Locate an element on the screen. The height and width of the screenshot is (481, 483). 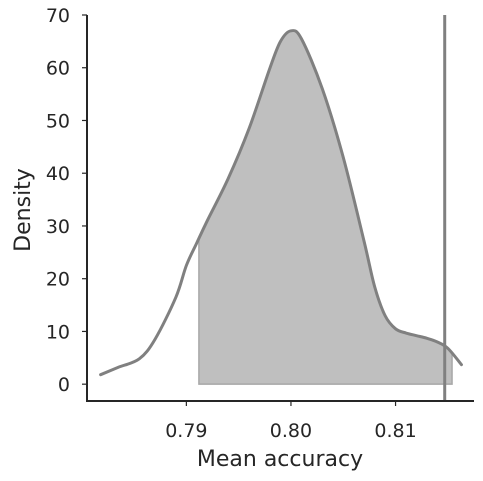
y-tick-label: 30 is located at coordinates (58, 227).